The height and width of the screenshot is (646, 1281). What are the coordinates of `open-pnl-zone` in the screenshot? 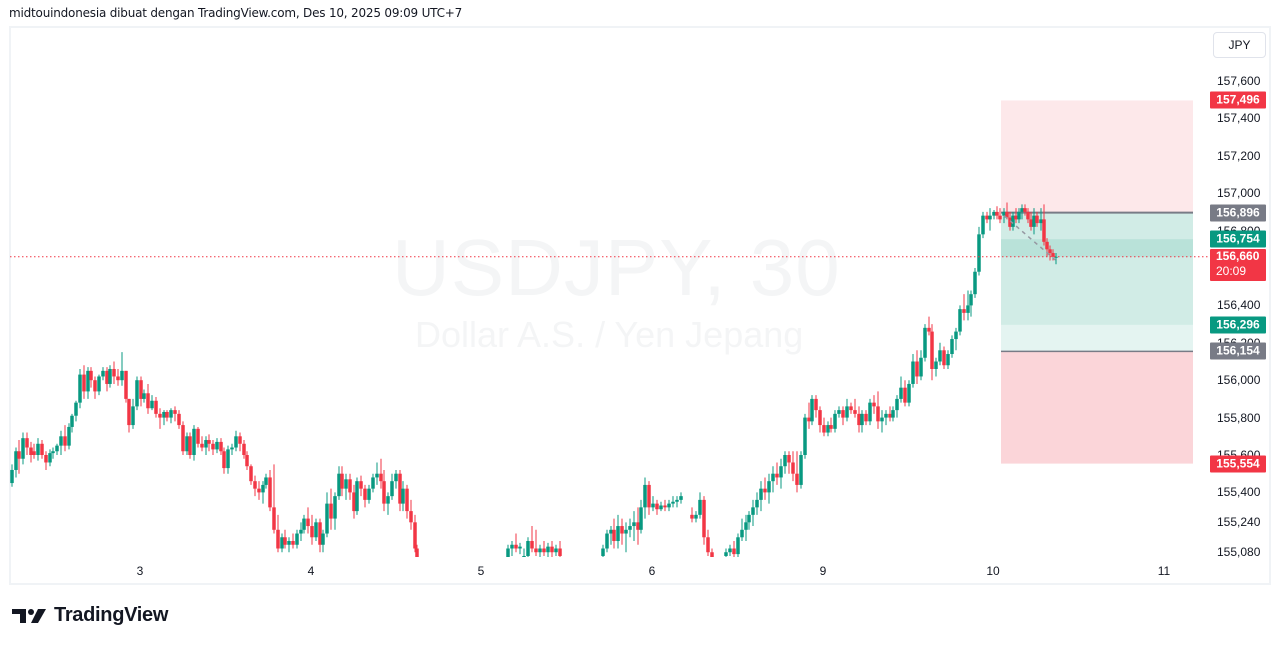 It's located at (1097, 248).